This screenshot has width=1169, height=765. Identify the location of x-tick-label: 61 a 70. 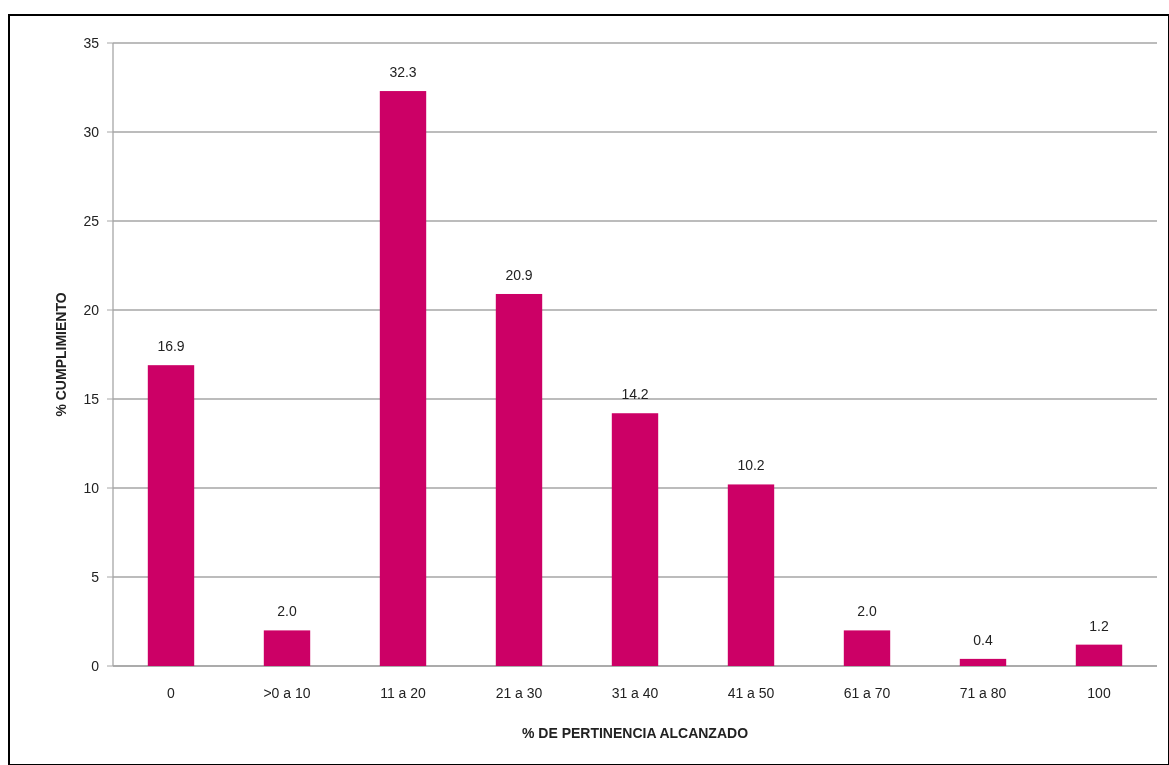
(867, 693).